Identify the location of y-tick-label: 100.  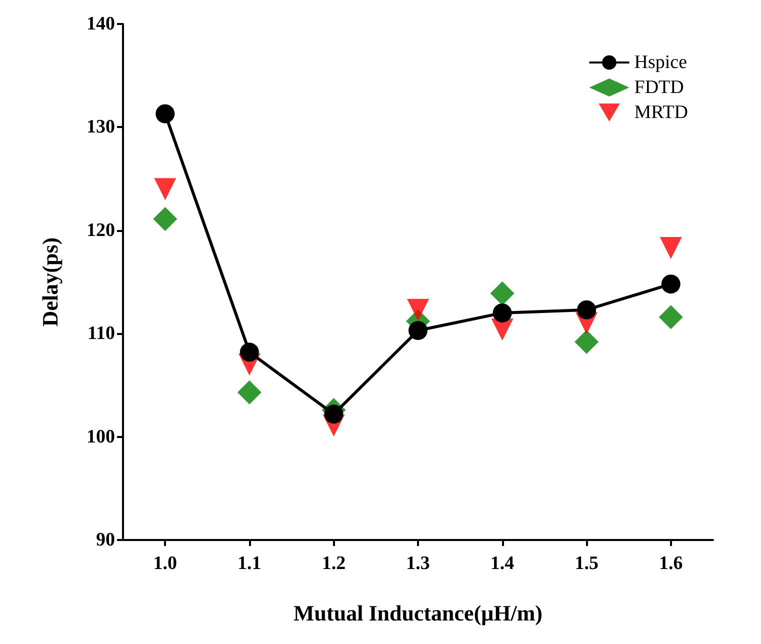
(100, 437).